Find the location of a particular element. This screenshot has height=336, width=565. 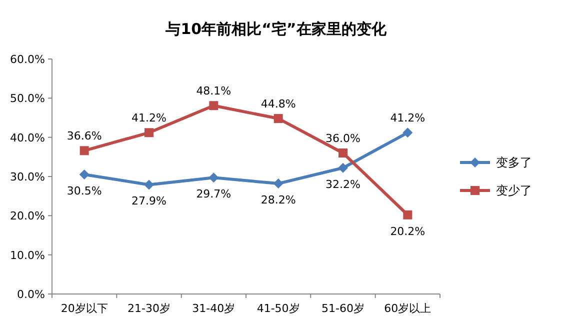

data-label: 28.2% is located at coordinates (278, 200).